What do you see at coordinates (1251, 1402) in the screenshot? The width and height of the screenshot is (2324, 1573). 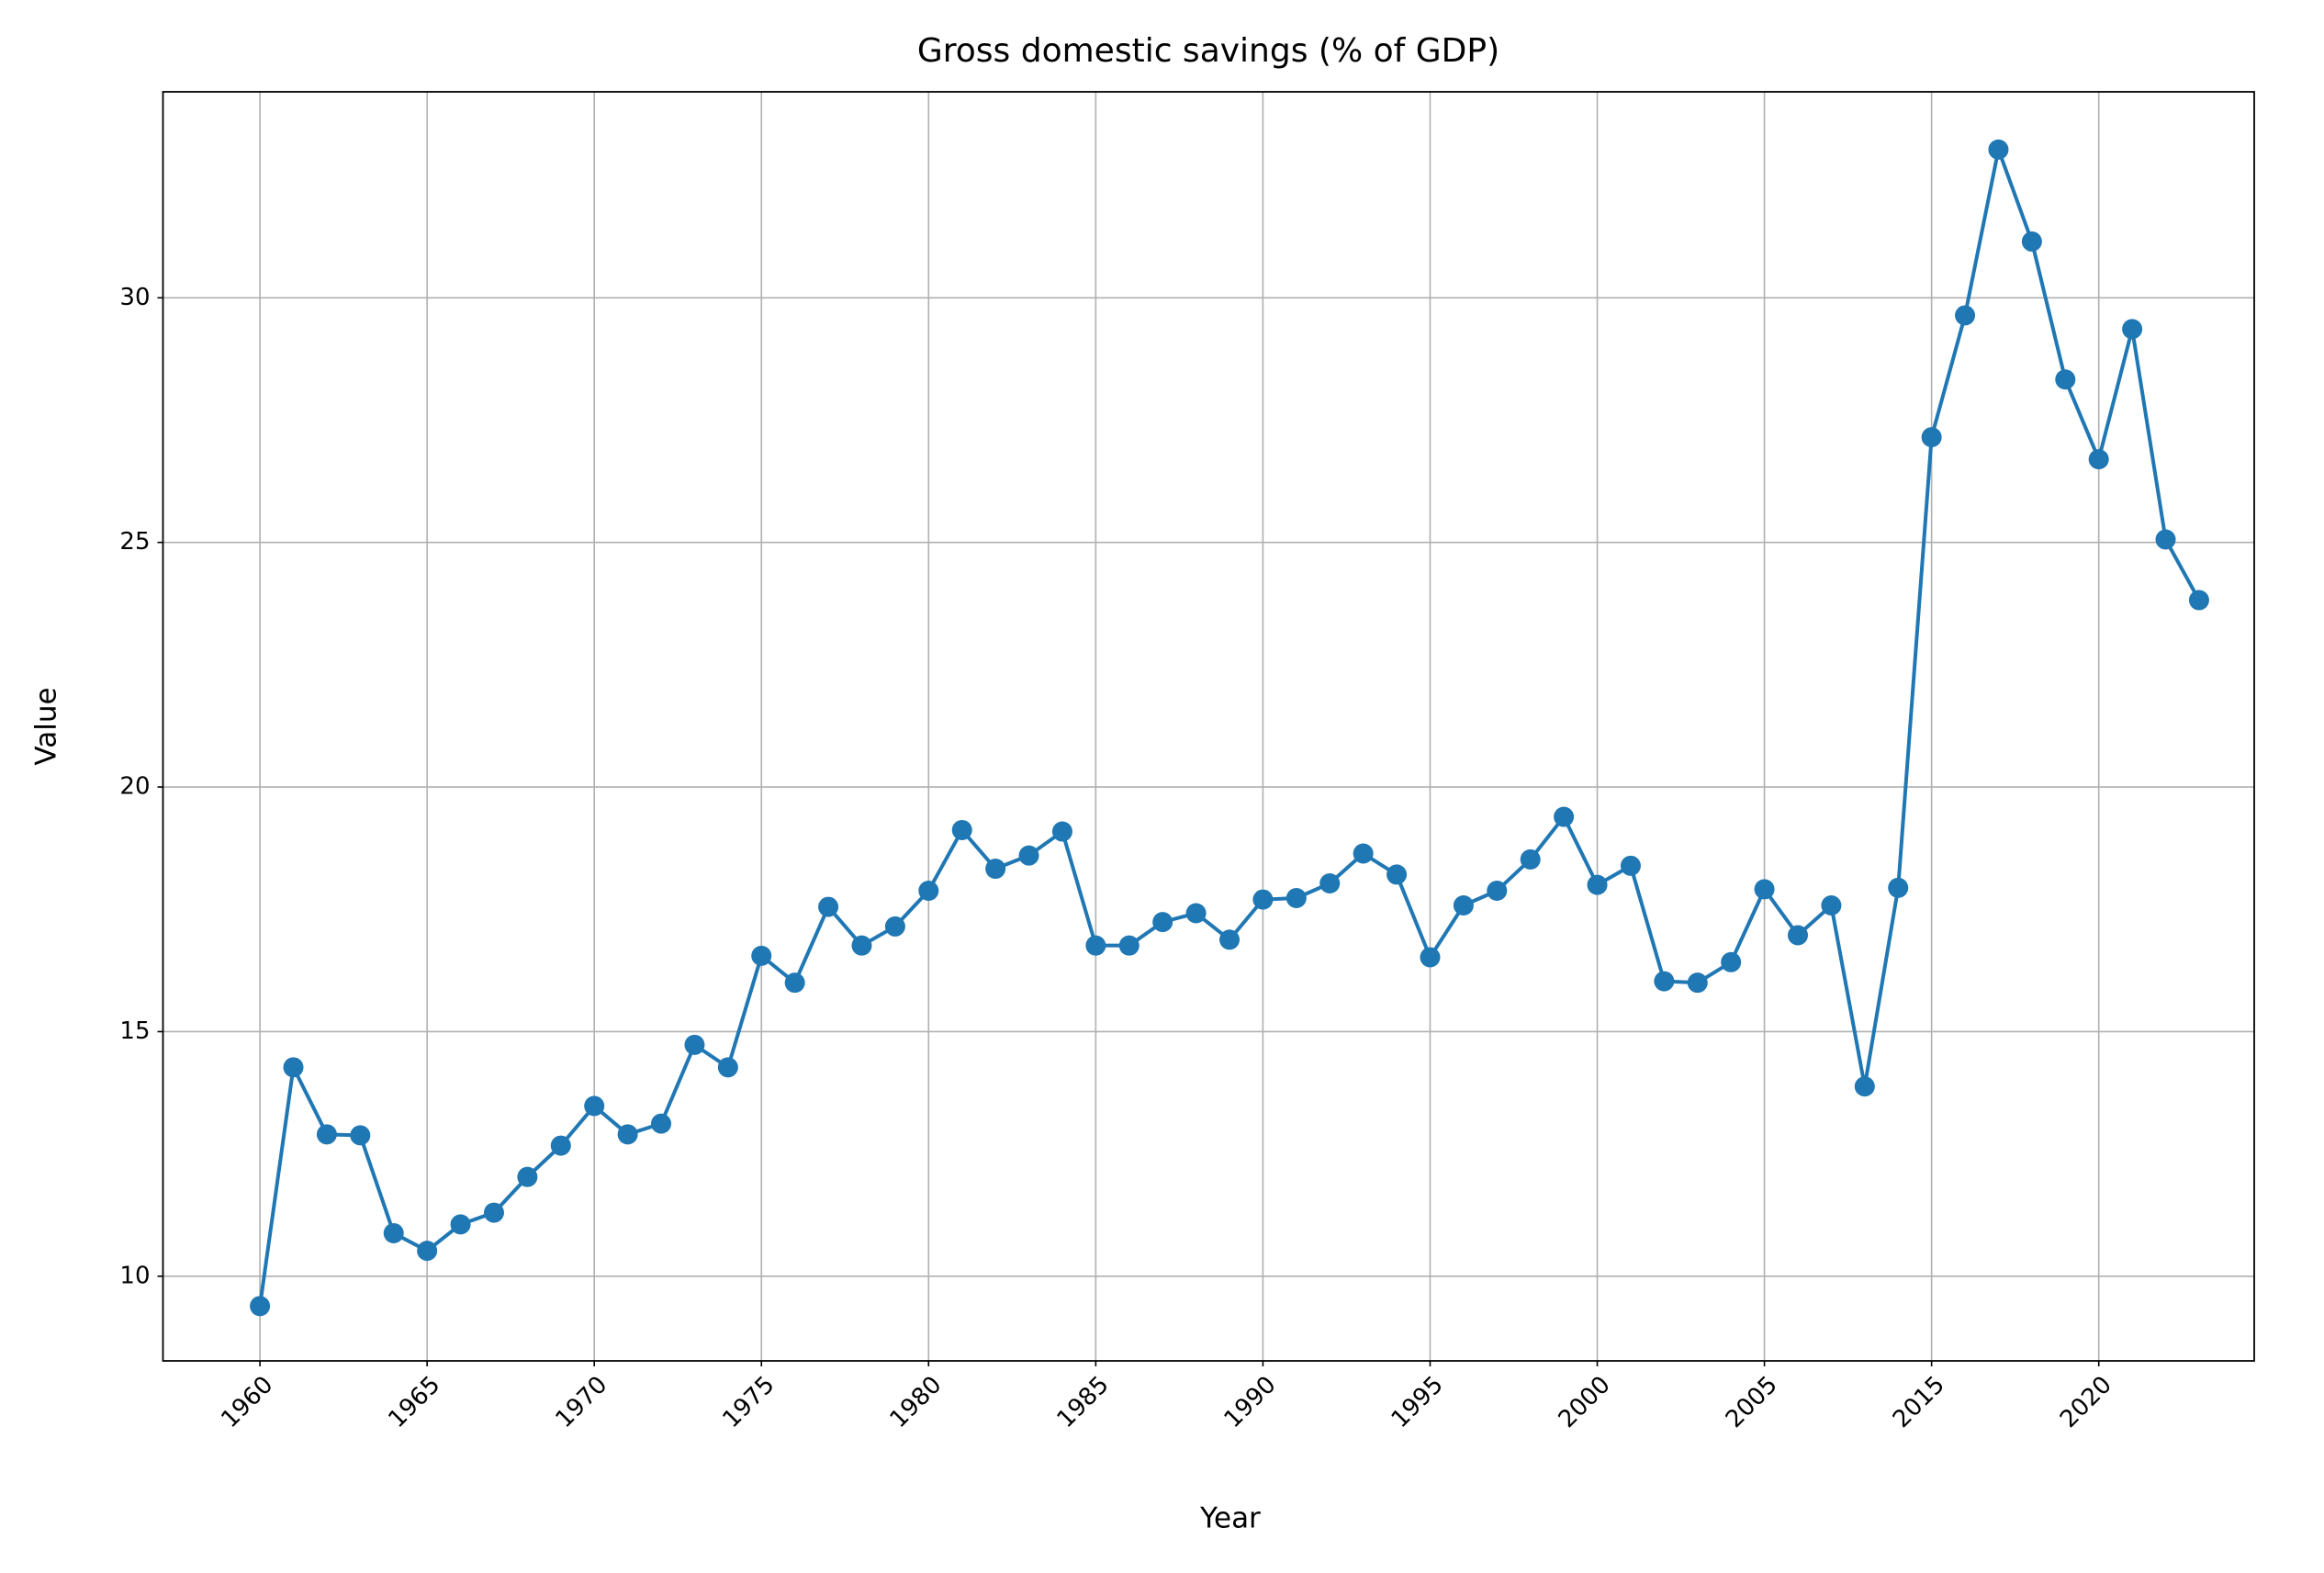 I see `x-tick-label: 1990` at bounding box center [1251, 1402].